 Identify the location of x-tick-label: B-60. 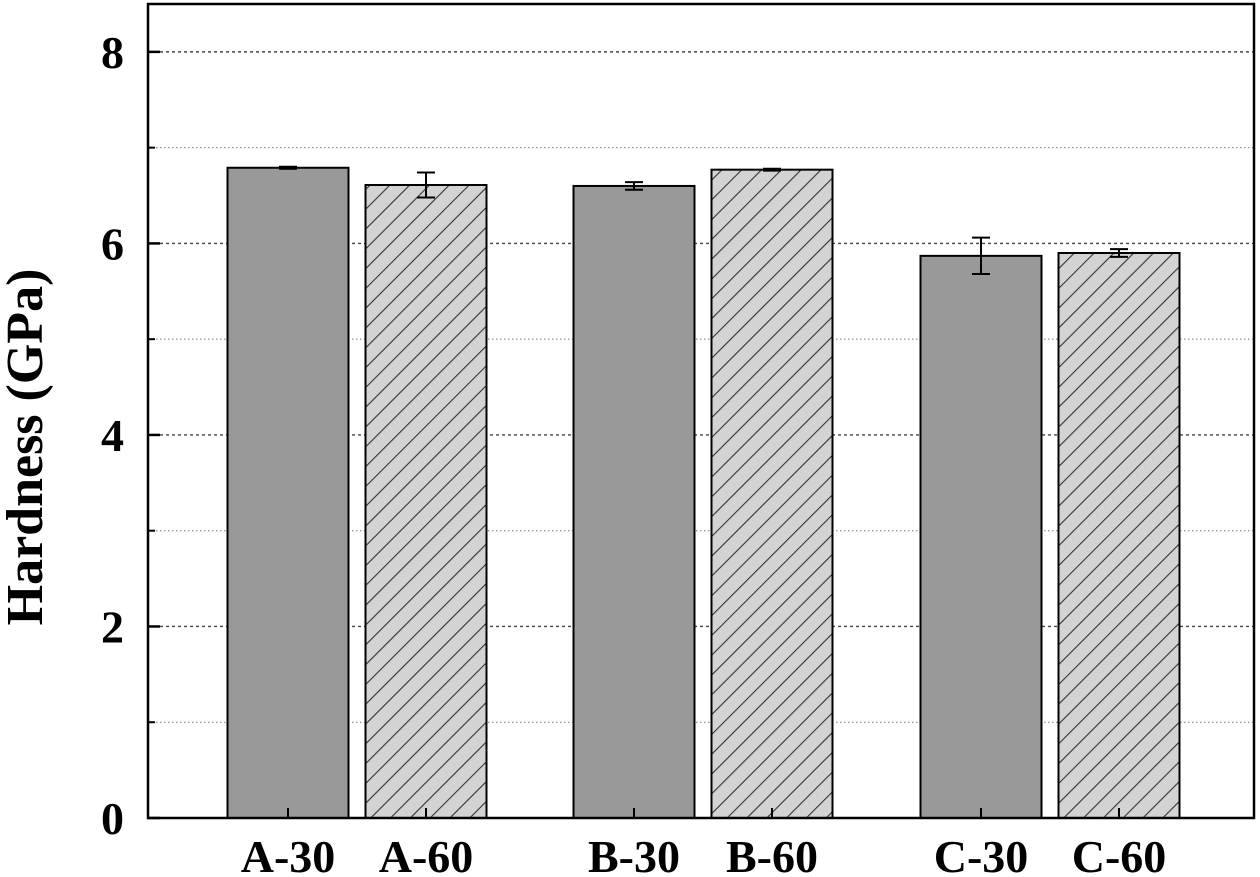
(772, 854).